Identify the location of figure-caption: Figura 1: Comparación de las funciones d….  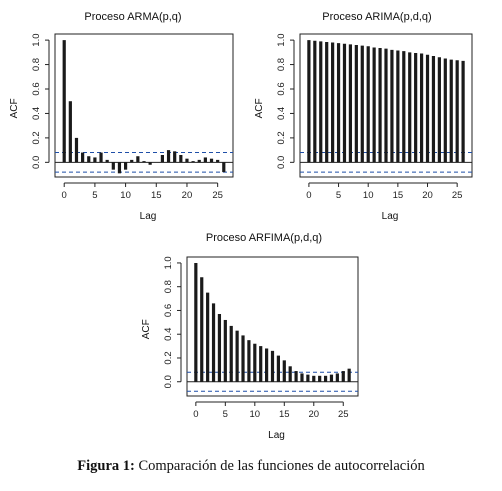
(251, 466).